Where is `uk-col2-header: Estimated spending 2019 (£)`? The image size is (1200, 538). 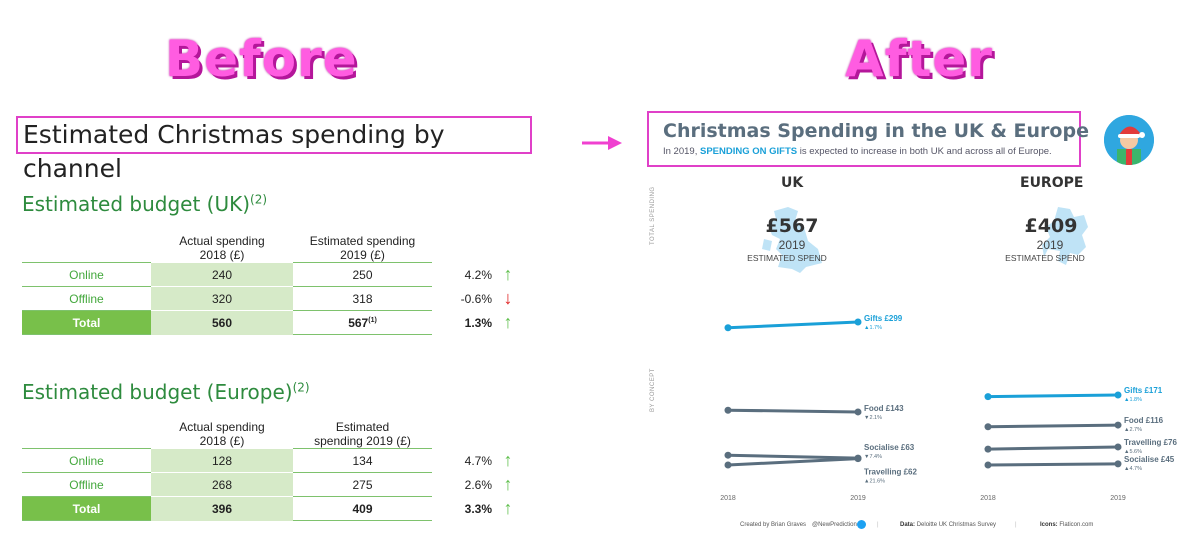 uk-col2-header: Estimated spending 2019 (£) is located at coordinates (362, 248).